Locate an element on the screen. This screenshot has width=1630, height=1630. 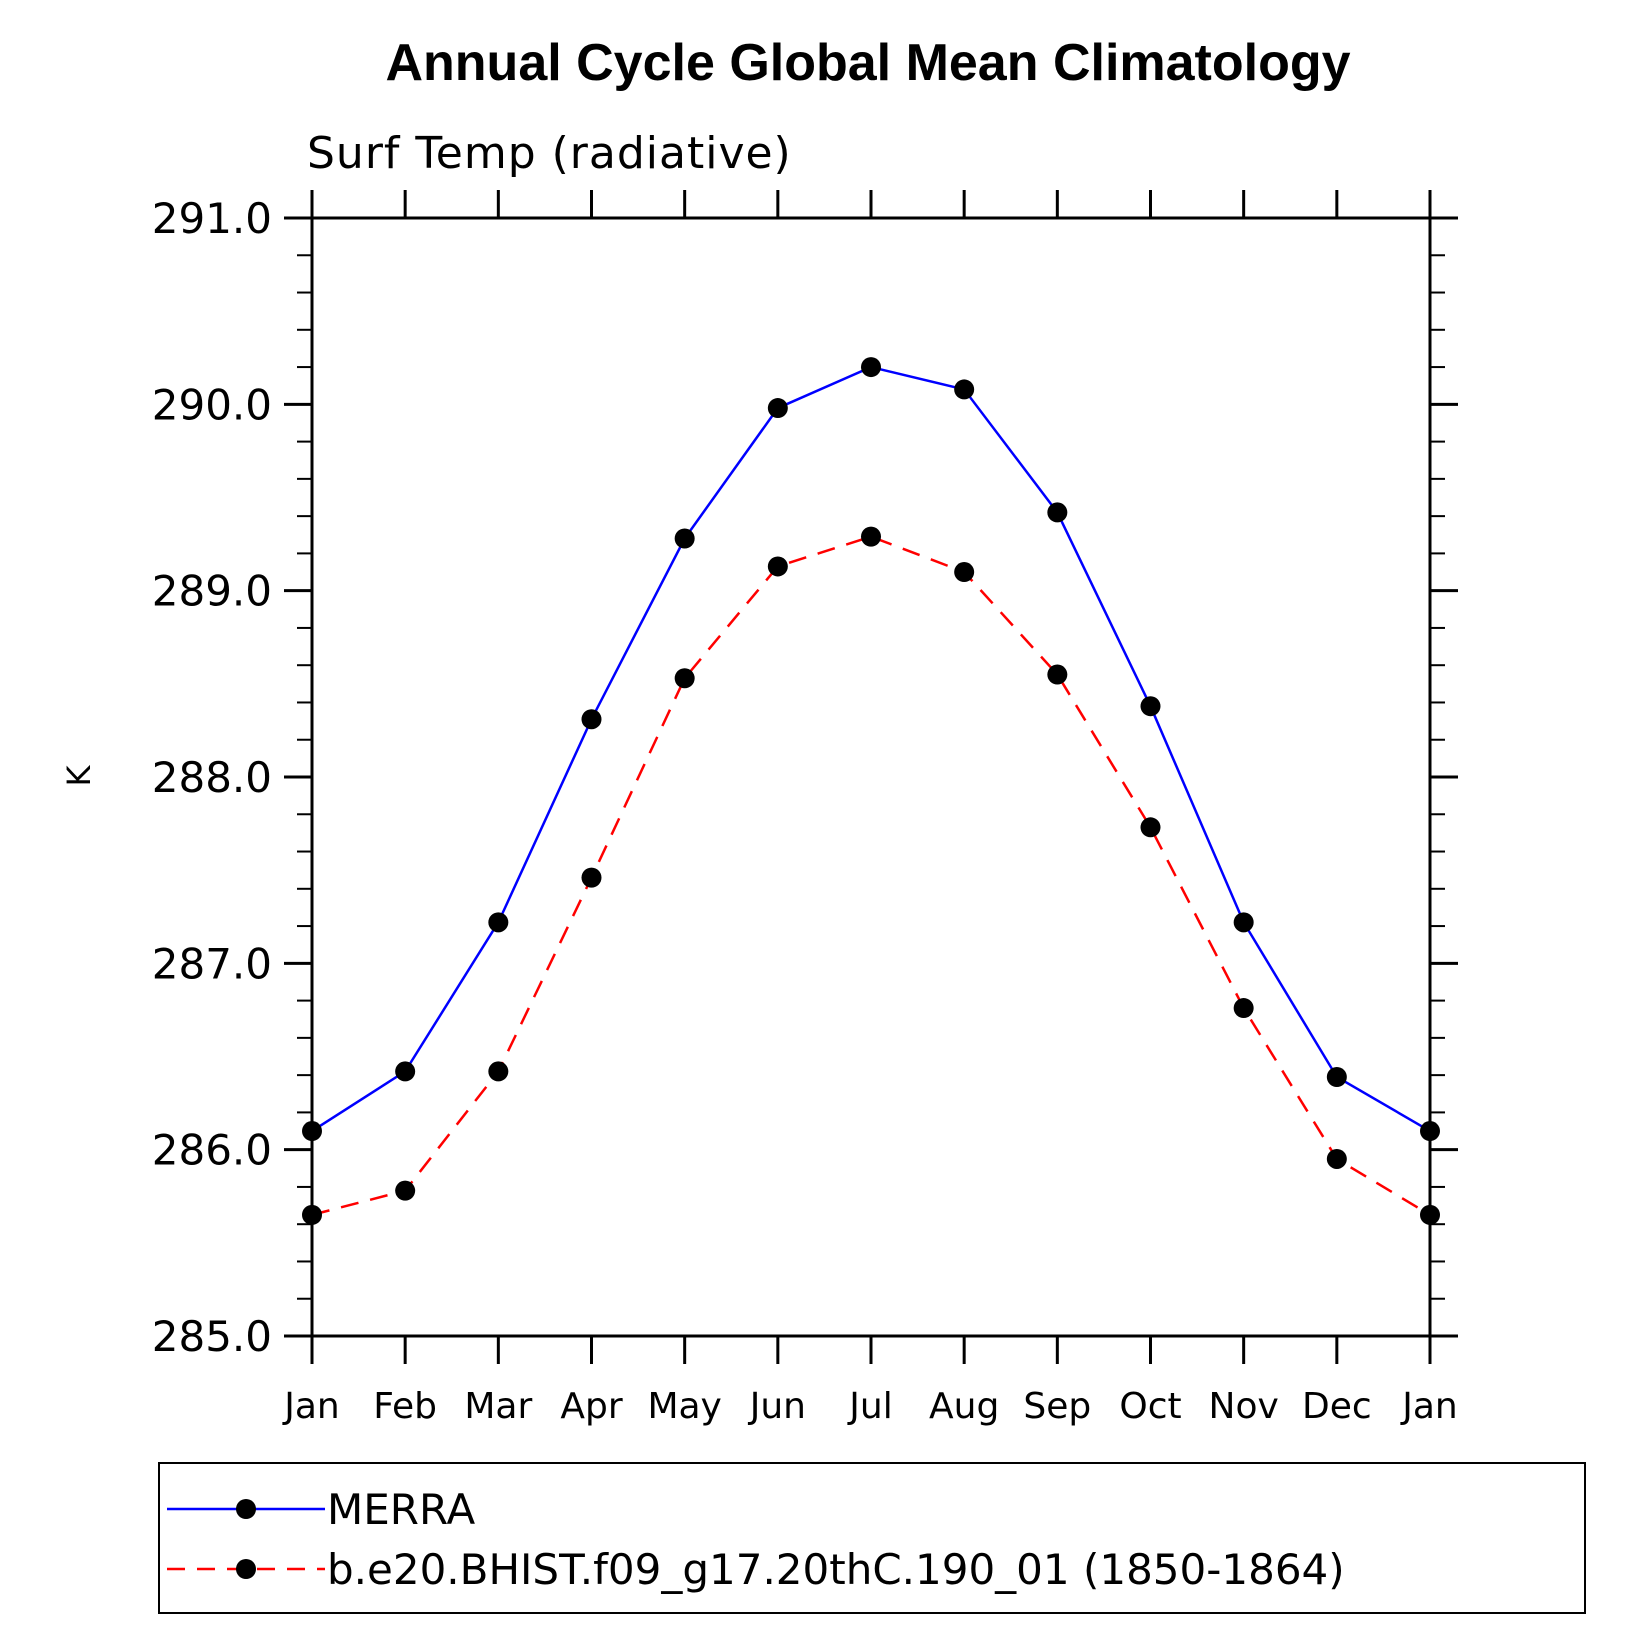
x-tick-label: Nov is located at coordinates (1244, 1406).